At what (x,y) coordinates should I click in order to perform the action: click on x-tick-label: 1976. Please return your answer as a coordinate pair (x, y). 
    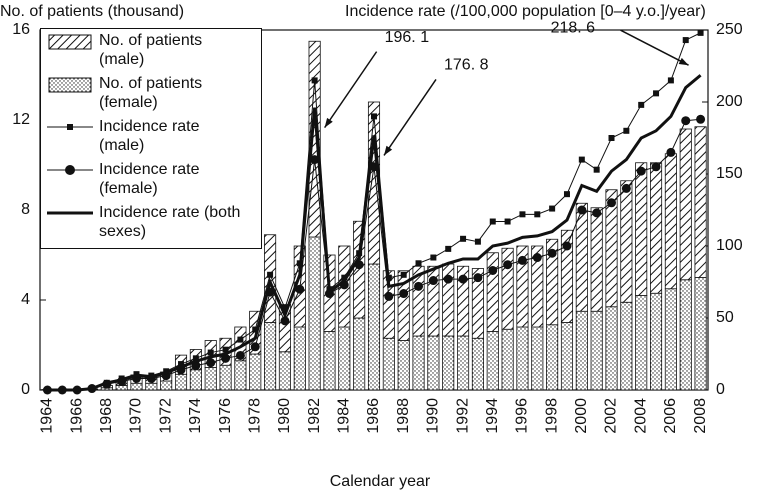
    Looking at the image, I should click on (225, 416).